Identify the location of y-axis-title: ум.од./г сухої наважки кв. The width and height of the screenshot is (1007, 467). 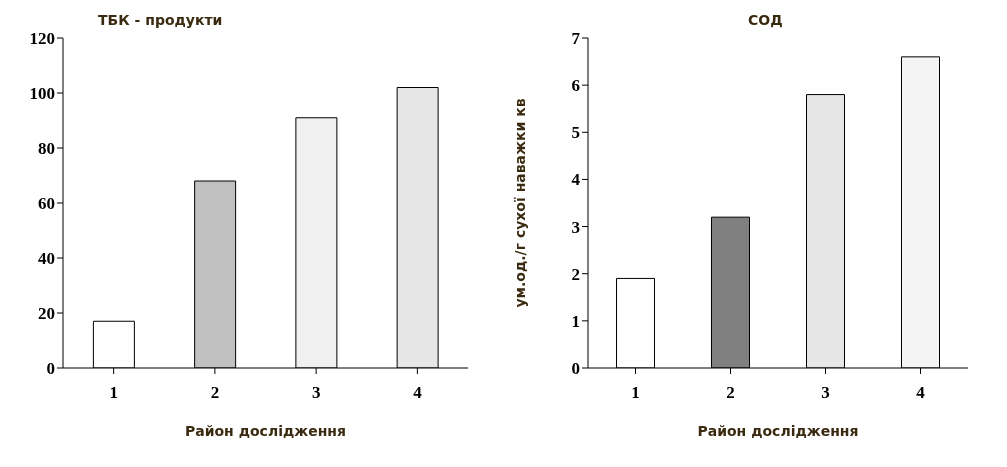
(519, 203).